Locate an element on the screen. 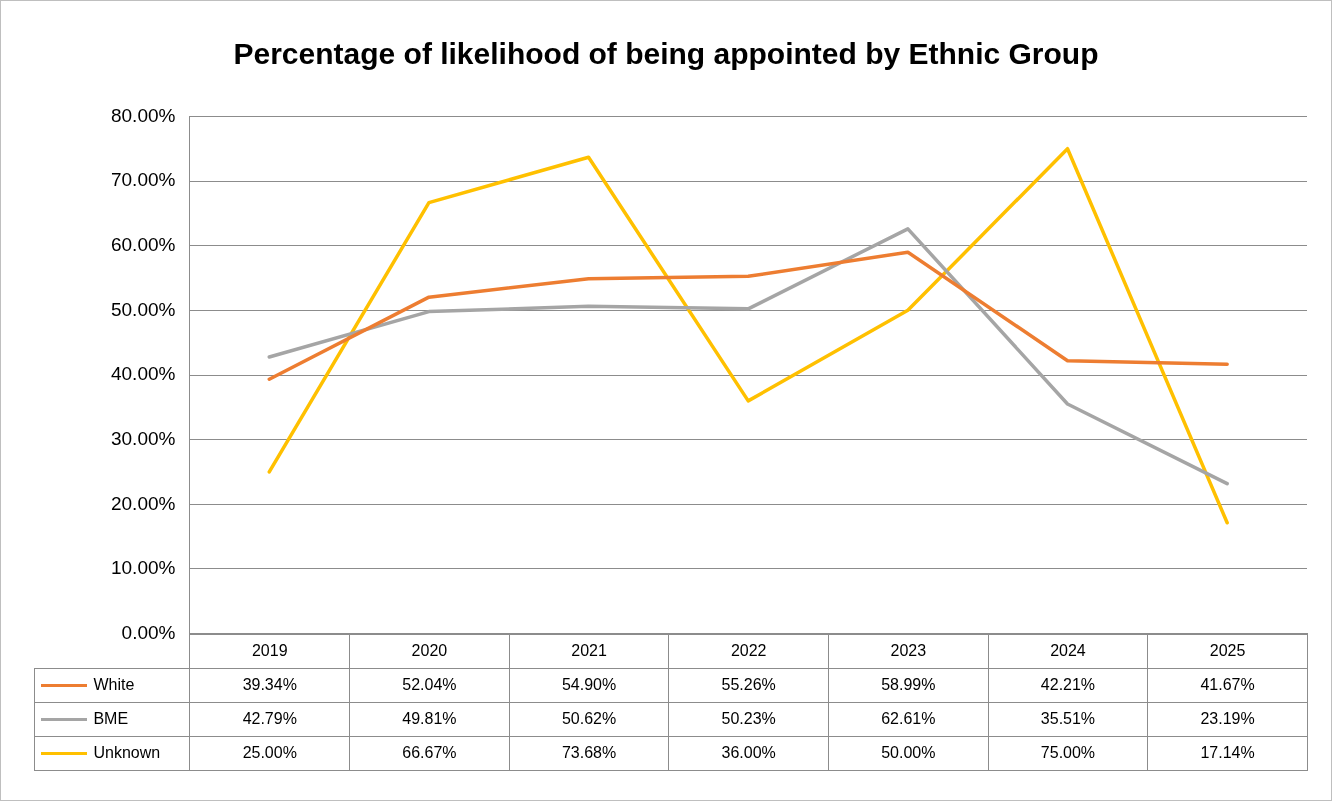  data-label: 25.00% is located at coordinates (269, 753).